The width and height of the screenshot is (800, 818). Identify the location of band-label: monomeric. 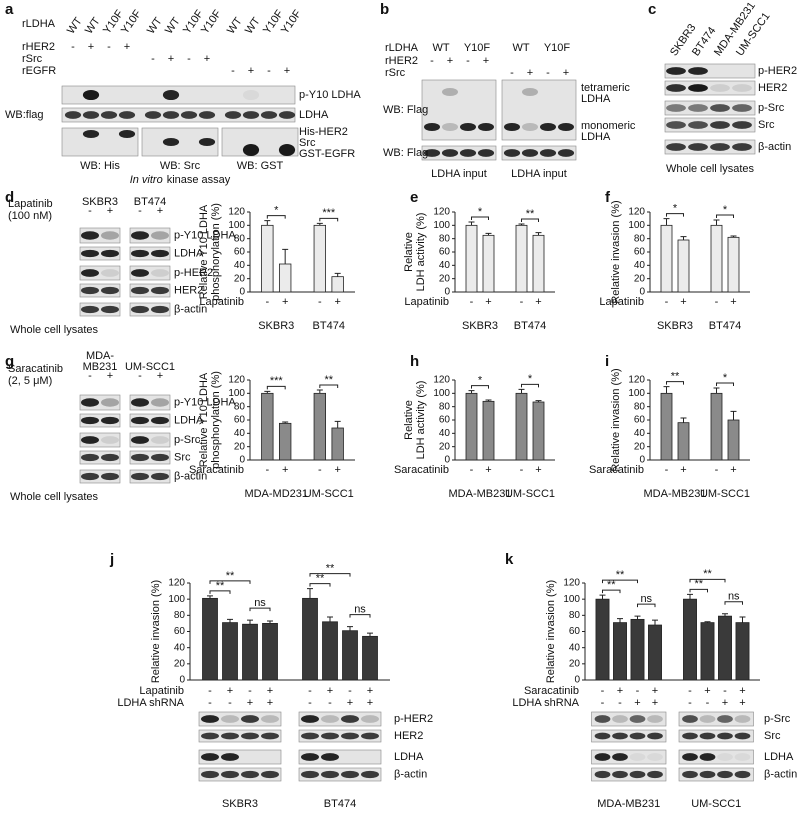
(608, 126).